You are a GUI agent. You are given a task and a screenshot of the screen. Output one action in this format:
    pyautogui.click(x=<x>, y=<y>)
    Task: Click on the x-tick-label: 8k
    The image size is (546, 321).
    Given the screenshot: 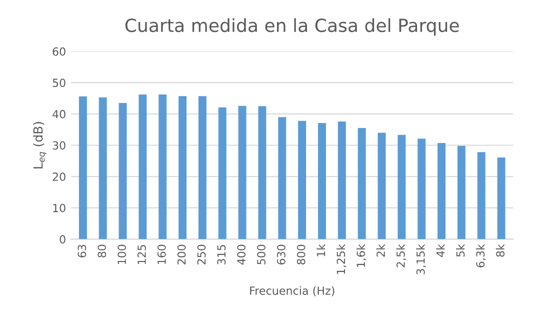 What is the action you would take?
    pyautogui.click(x=500, y=250)
    